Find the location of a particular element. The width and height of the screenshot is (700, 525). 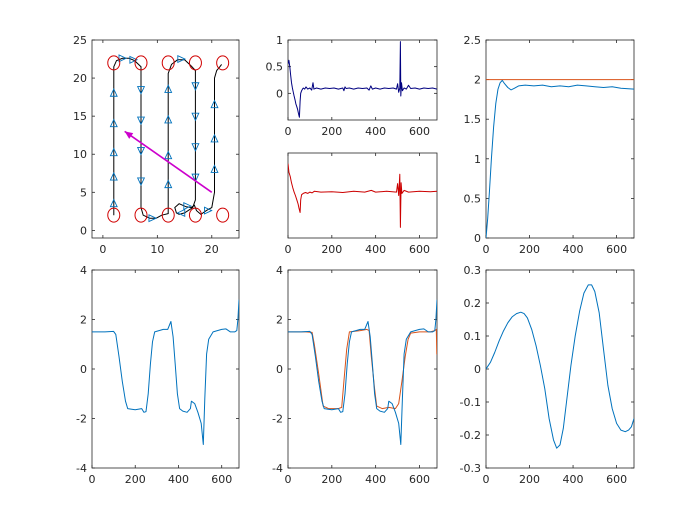

bottom-right-plot-area is located at coordinates (560, 366).